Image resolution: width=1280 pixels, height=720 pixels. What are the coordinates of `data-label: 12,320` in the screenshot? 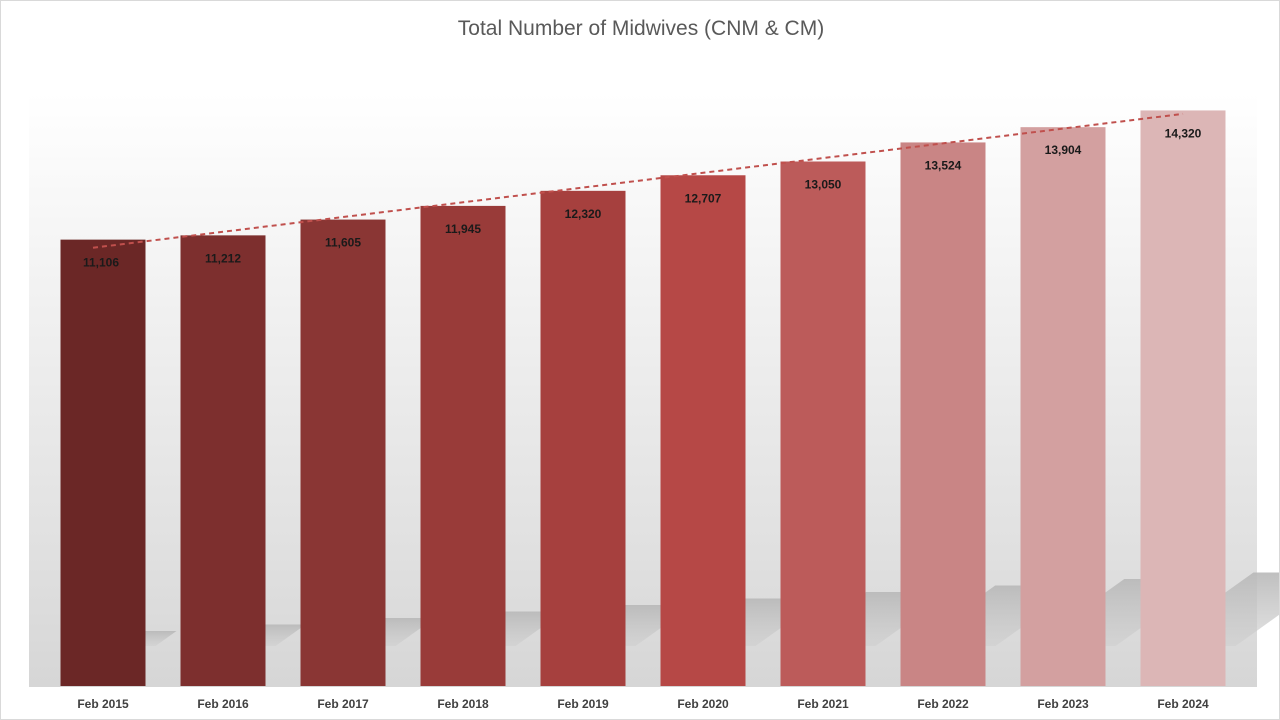 It's located at (583, 214).